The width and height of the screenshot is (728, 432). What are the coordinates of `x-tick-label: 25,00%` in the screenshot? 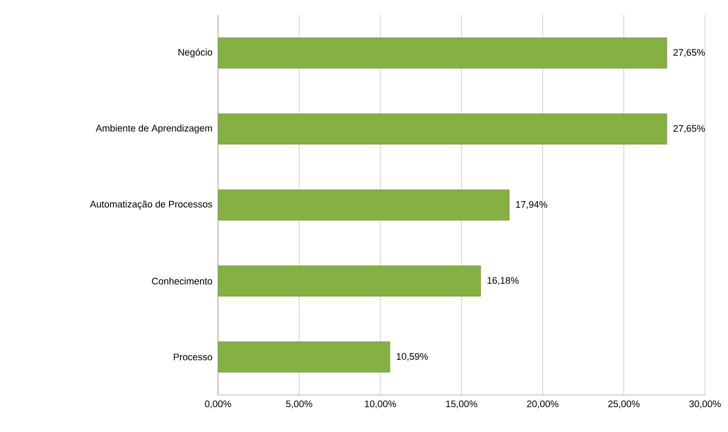 It's located at (624, 404).